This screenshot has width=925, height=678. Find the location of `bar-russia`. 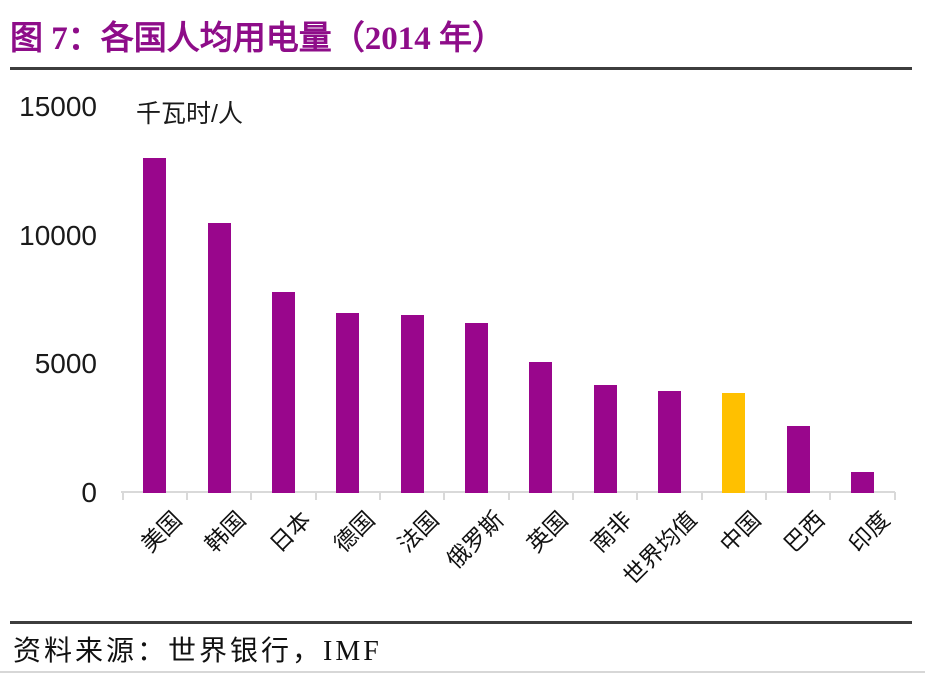

bar-russia is located at coordinates (477, 408).